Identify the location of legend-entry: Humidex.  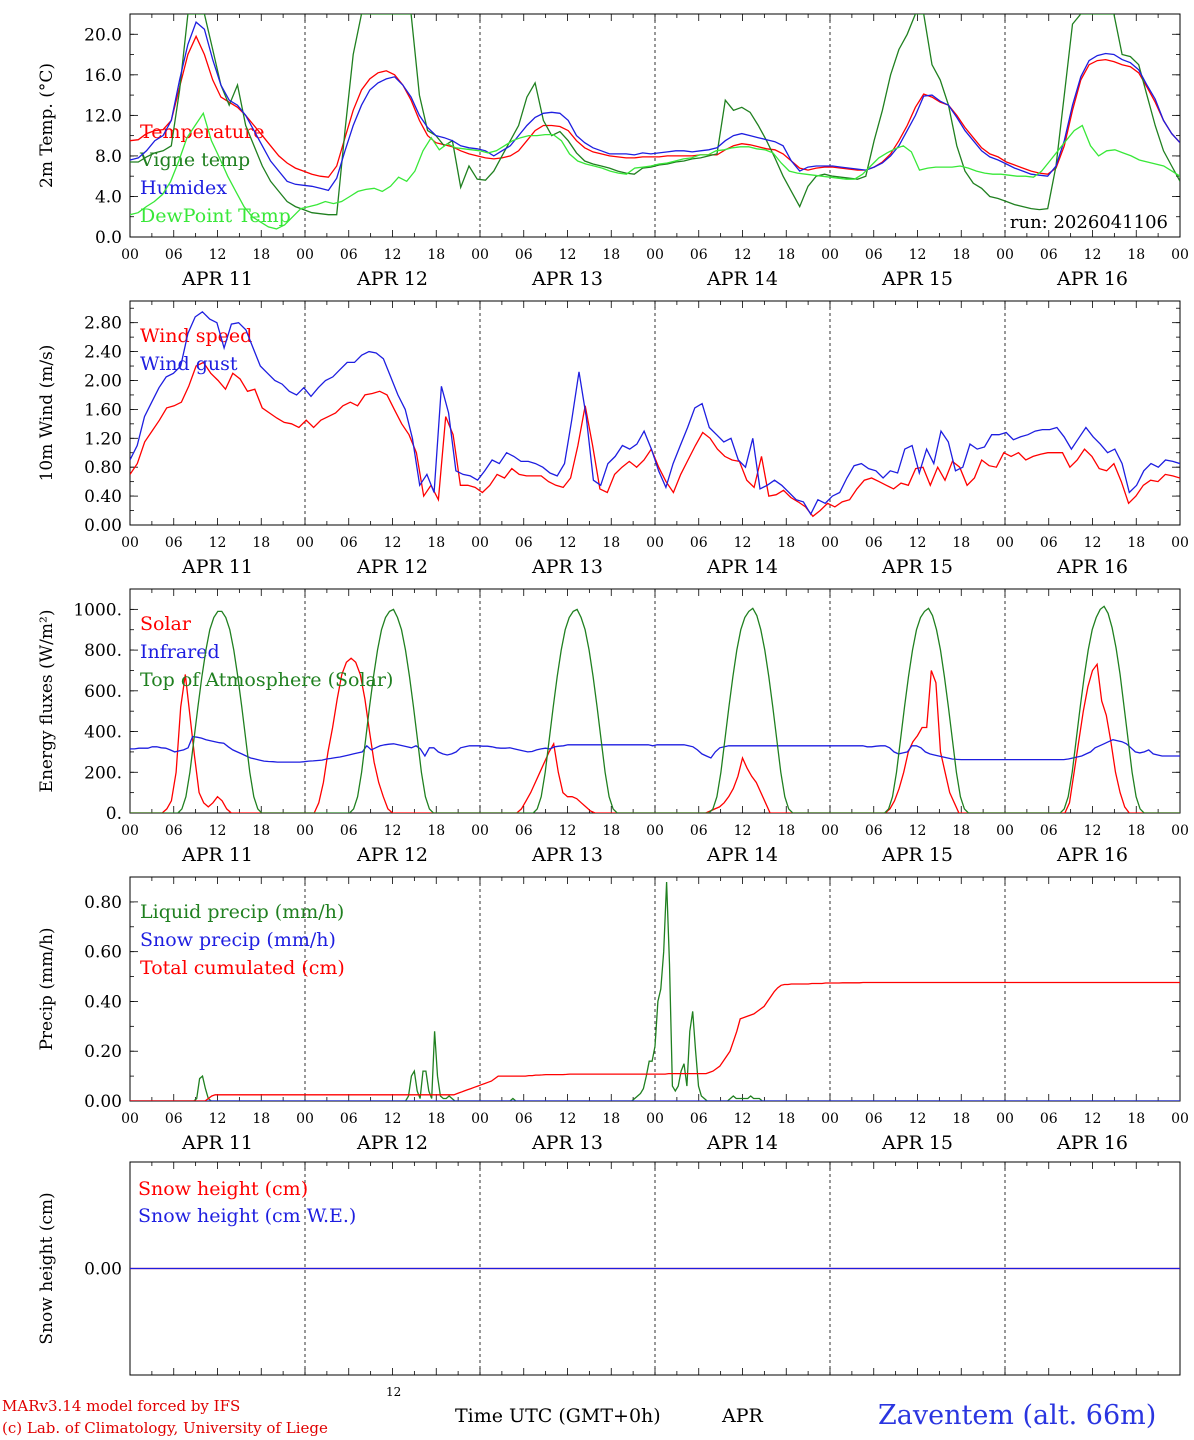
(183, 188).